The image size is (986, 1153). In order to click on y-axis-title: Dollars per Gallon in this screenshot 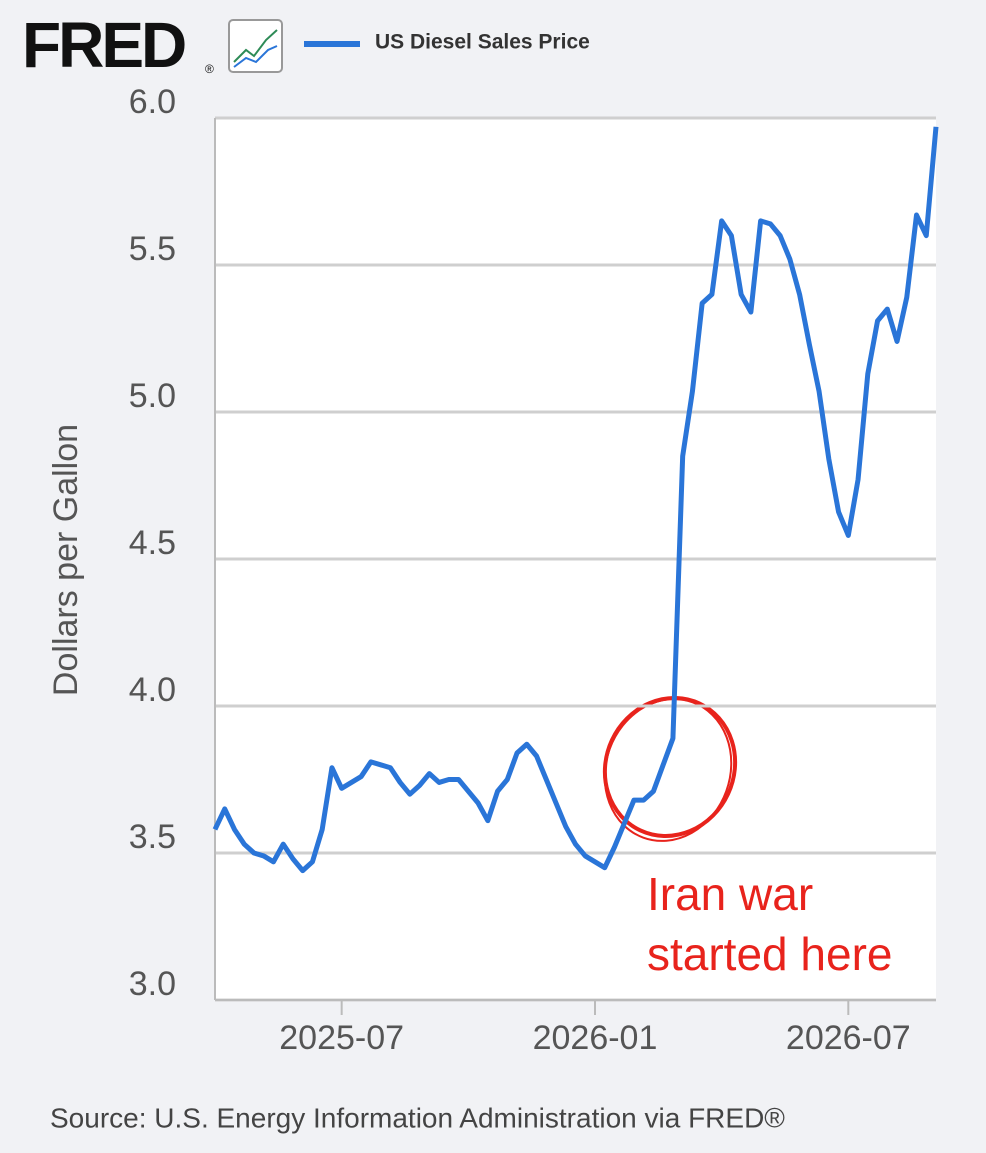, I will do `click(66, 560)`.